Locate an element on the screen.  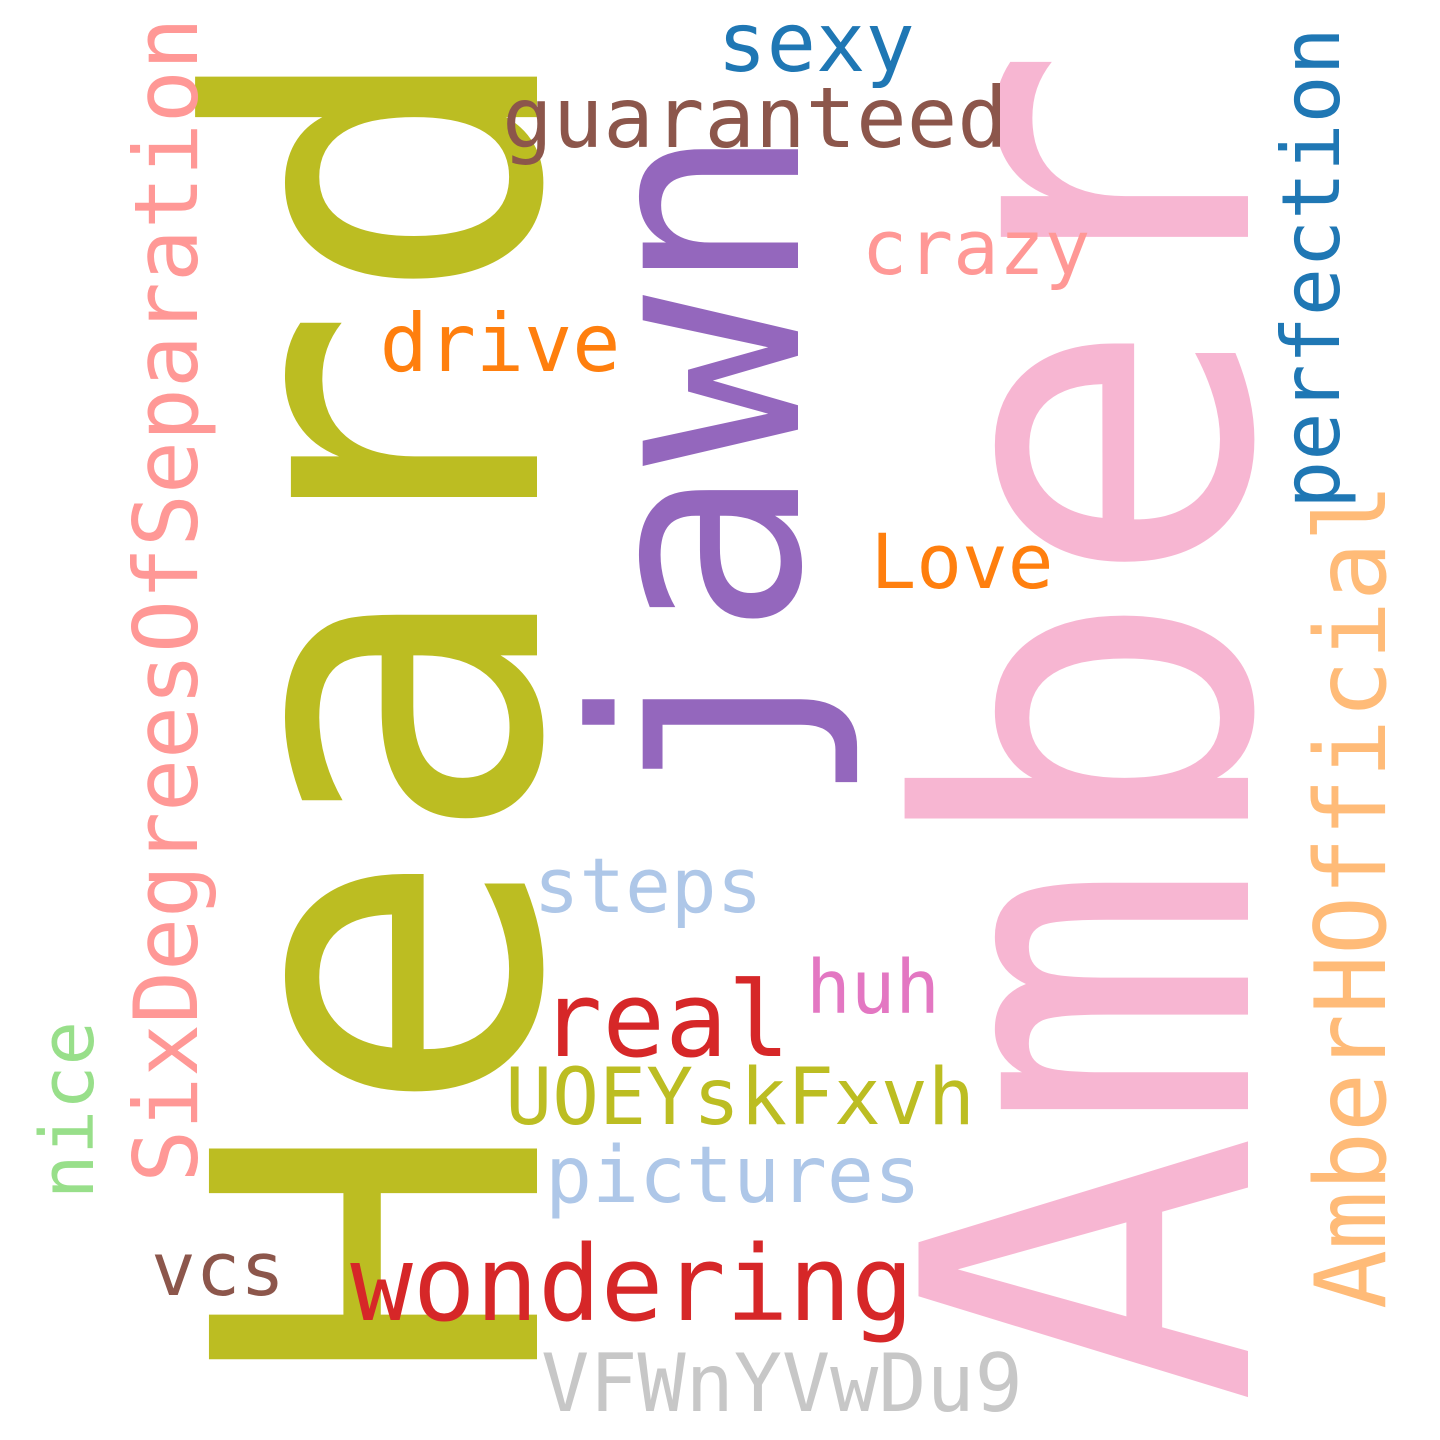
word-nice: nice is located at coordinates (68, 1110).